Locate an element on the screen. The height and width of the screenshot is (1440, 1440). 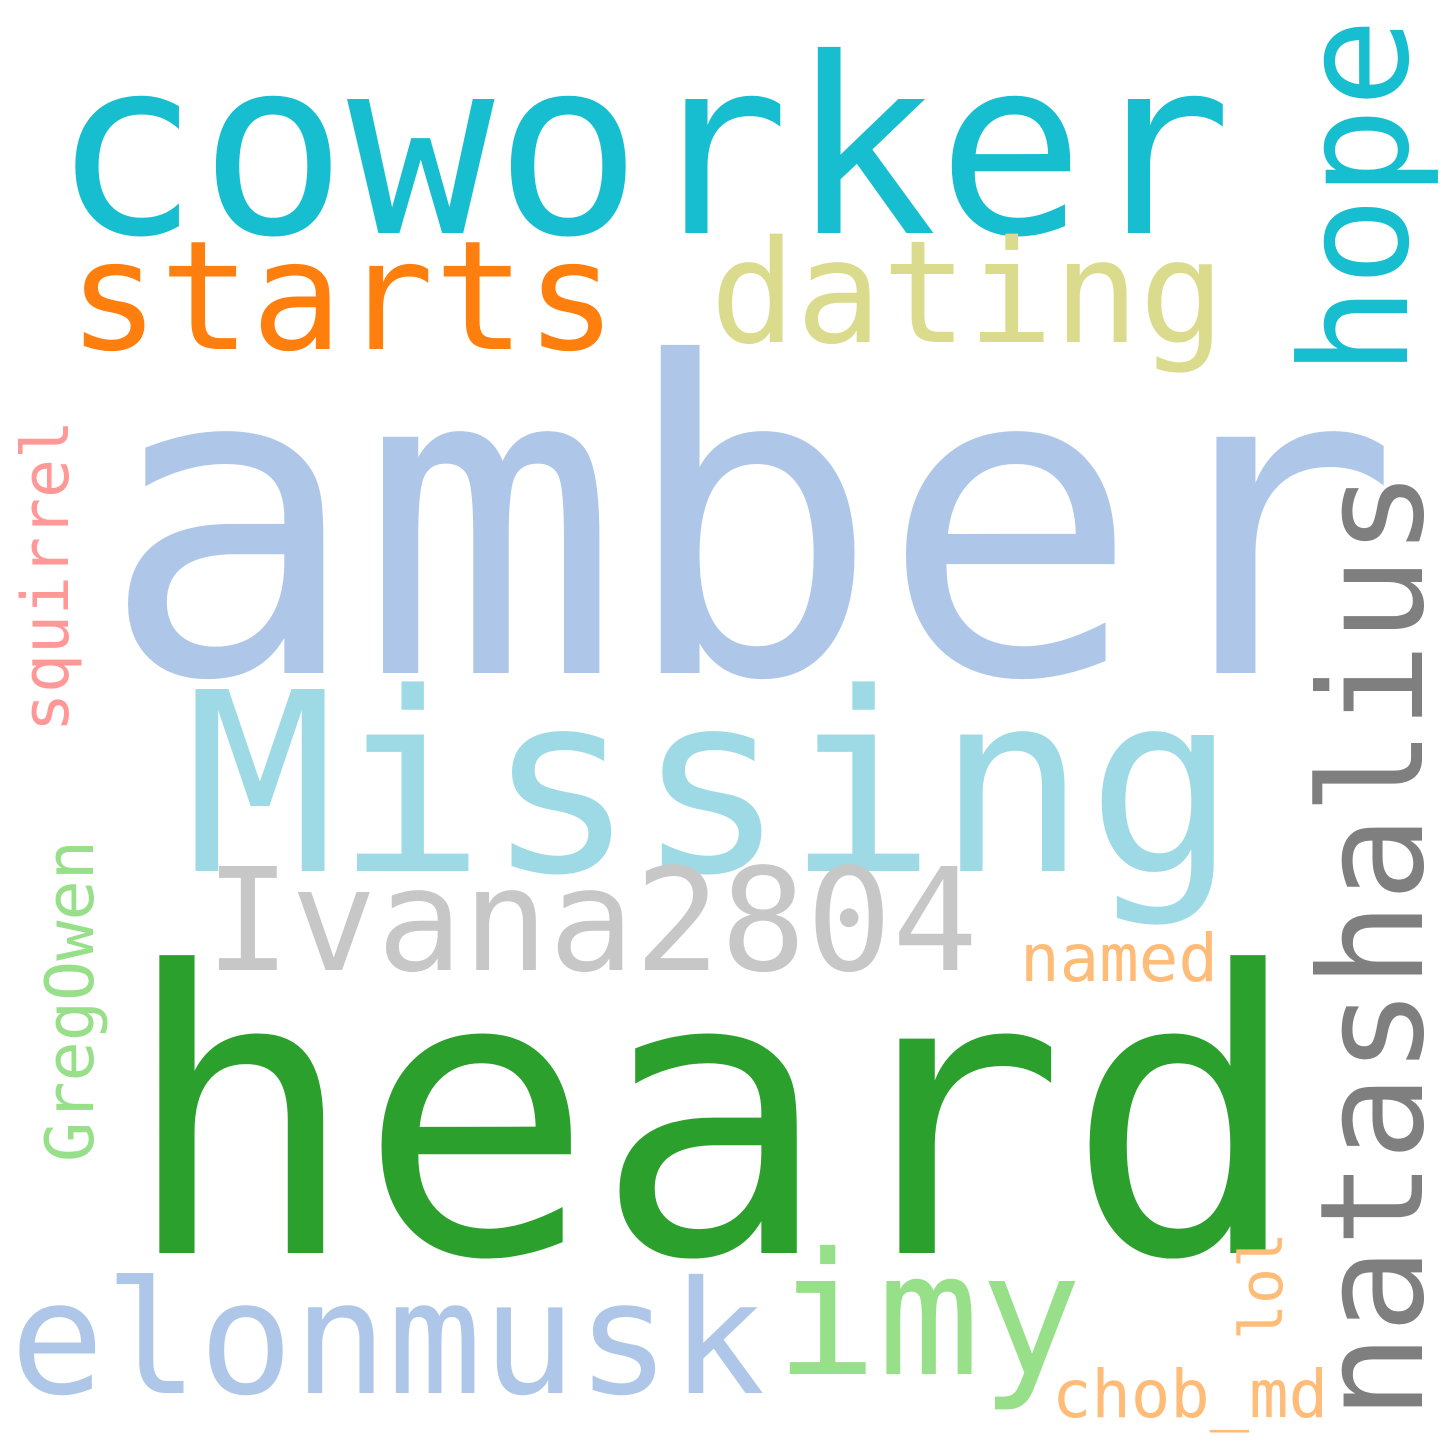
word-gregowen: GregOwen is located at coordinates (70, 1000).